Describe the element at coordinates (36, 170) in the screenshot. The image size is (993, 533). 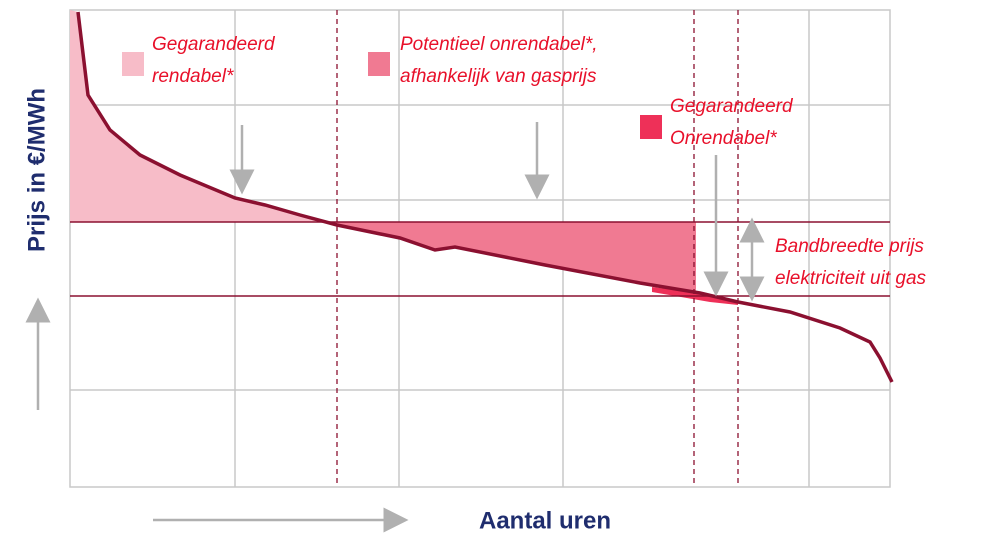
I see `y-axis-label: Prijs in €/MWh` at that location.